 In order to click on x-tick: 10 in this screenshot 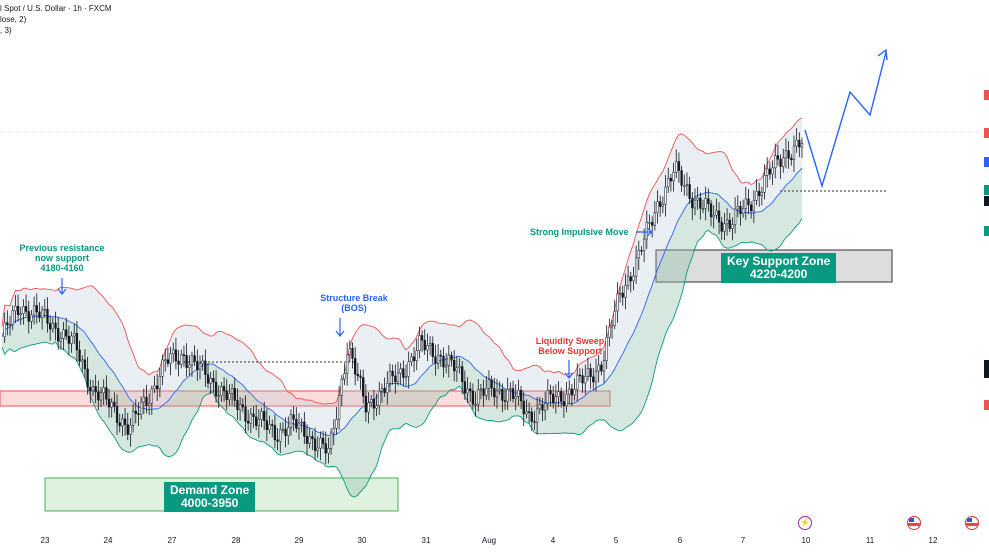, I will do `click(806, 540)`.